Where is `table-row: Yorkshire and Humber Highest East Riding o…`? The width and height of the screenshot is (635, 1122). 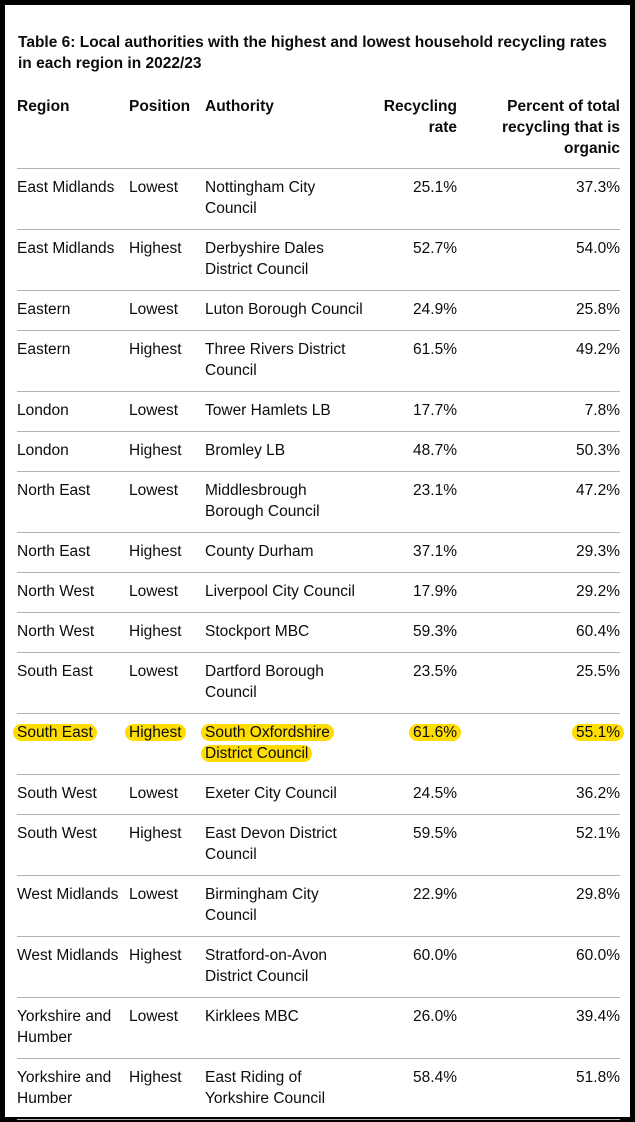 table-row: Yorkshire and Humber Highest East Riding o… is located at coordinates (318, 1089).